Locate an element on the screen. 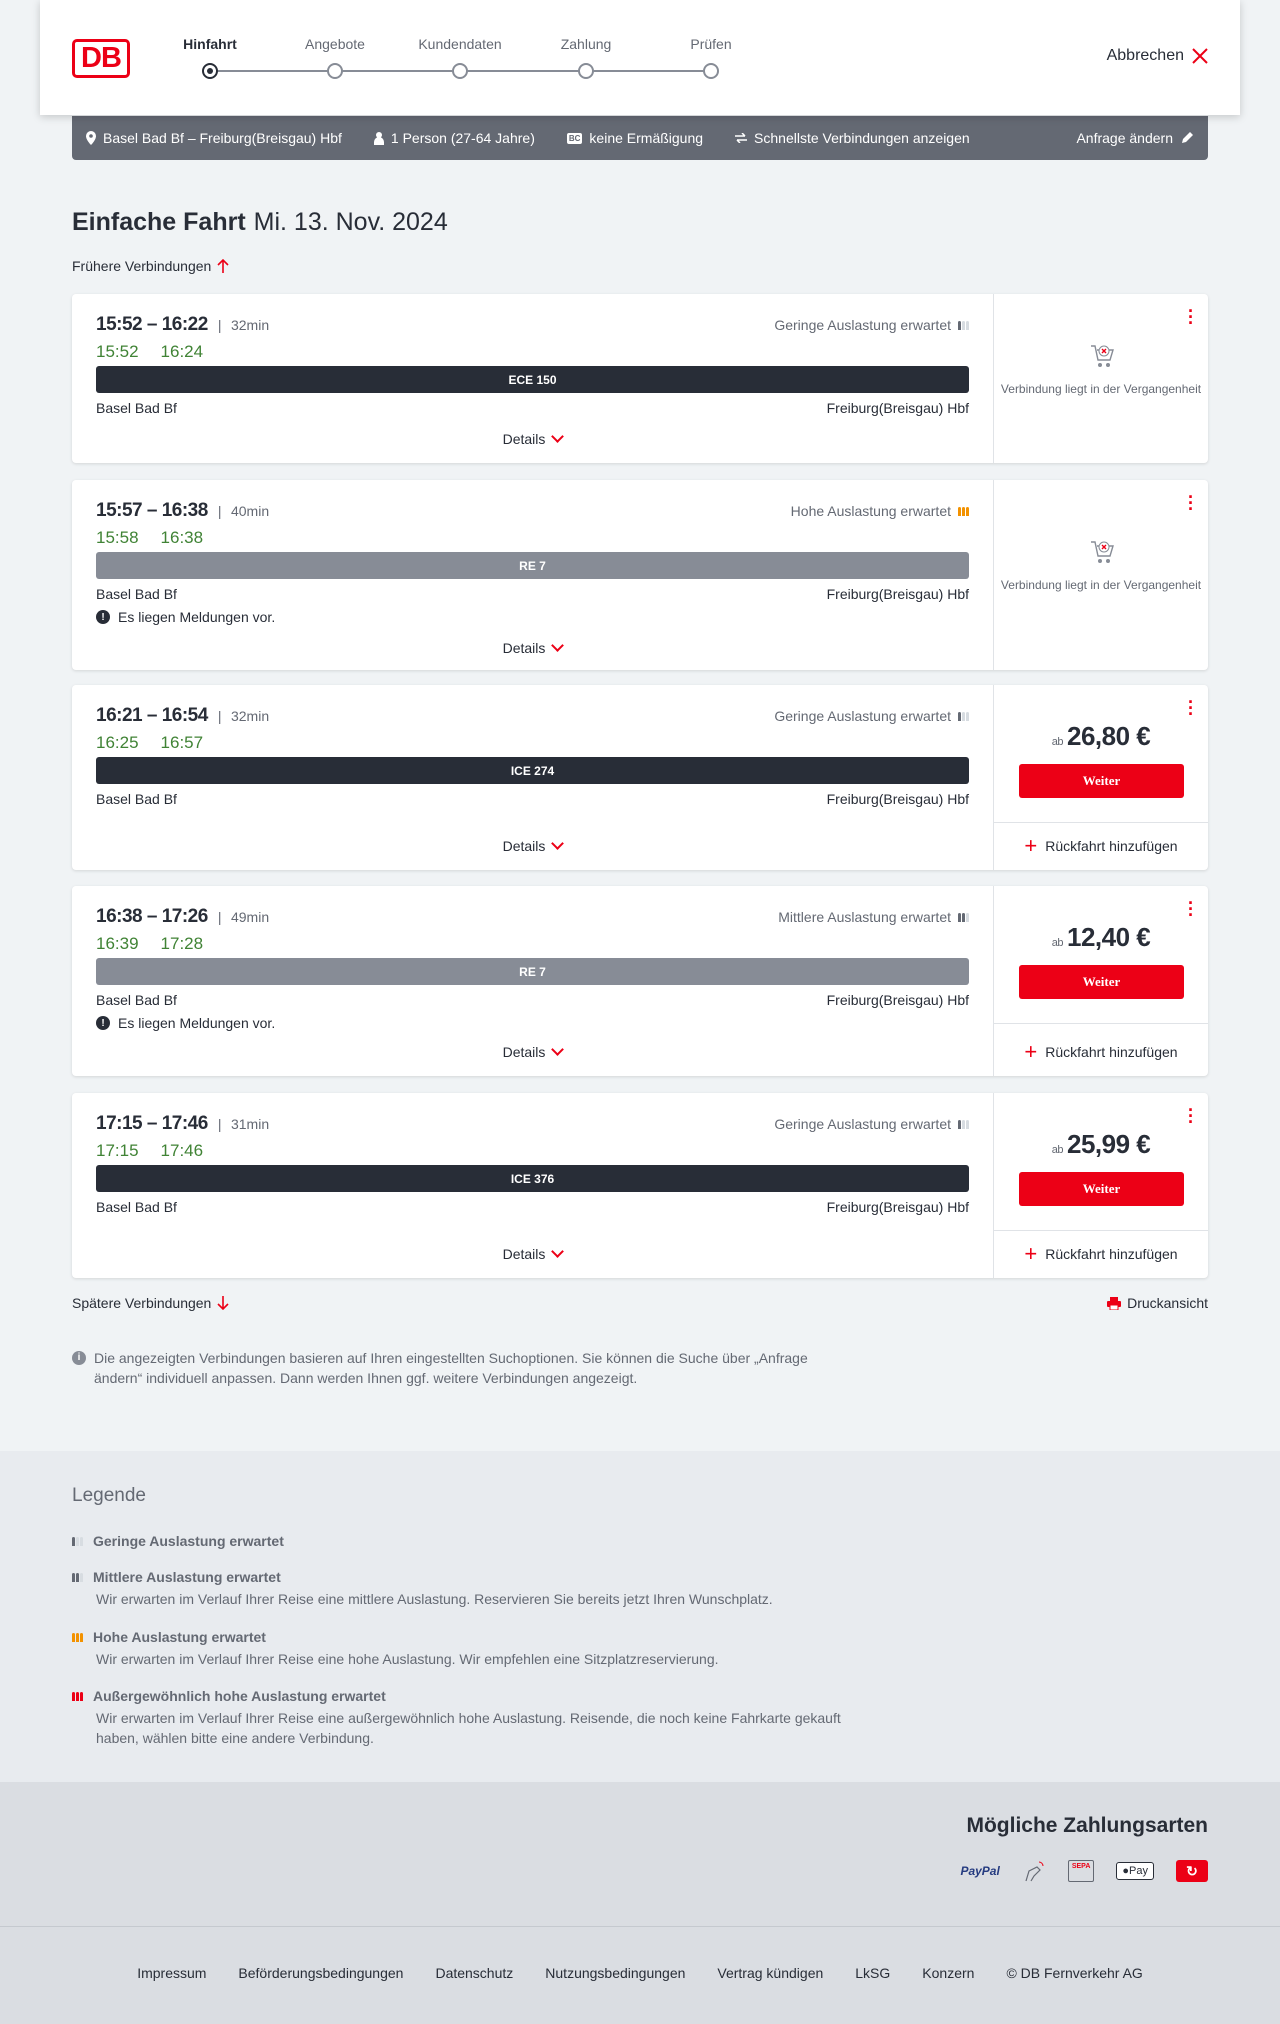  price: ab 25,99 € is located at coordinates (1101, 1144).